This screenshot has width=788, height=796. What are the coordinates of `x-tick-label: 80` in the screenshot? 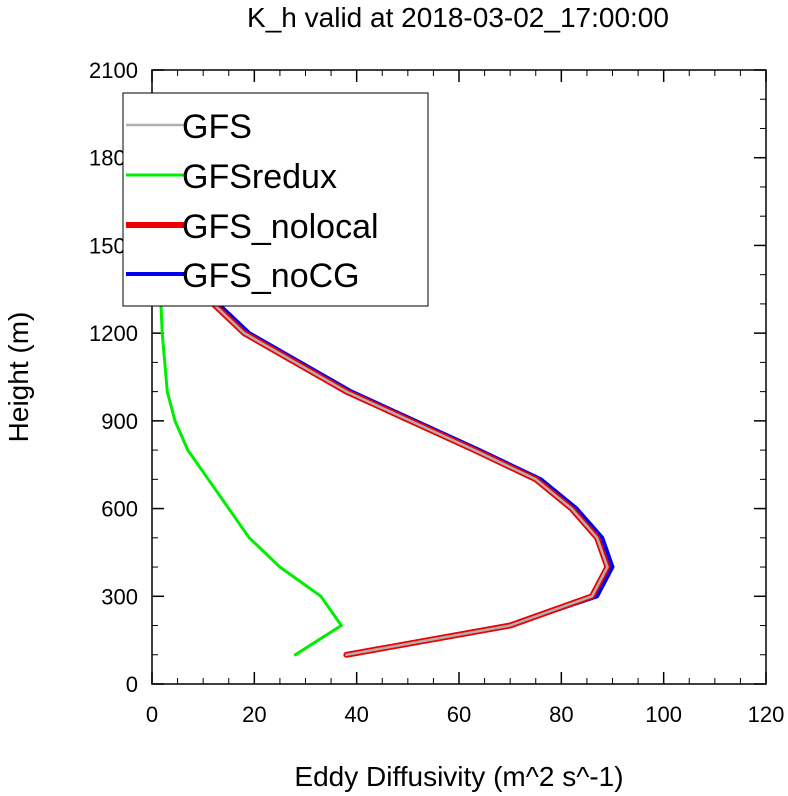 It's located at (561, 714).